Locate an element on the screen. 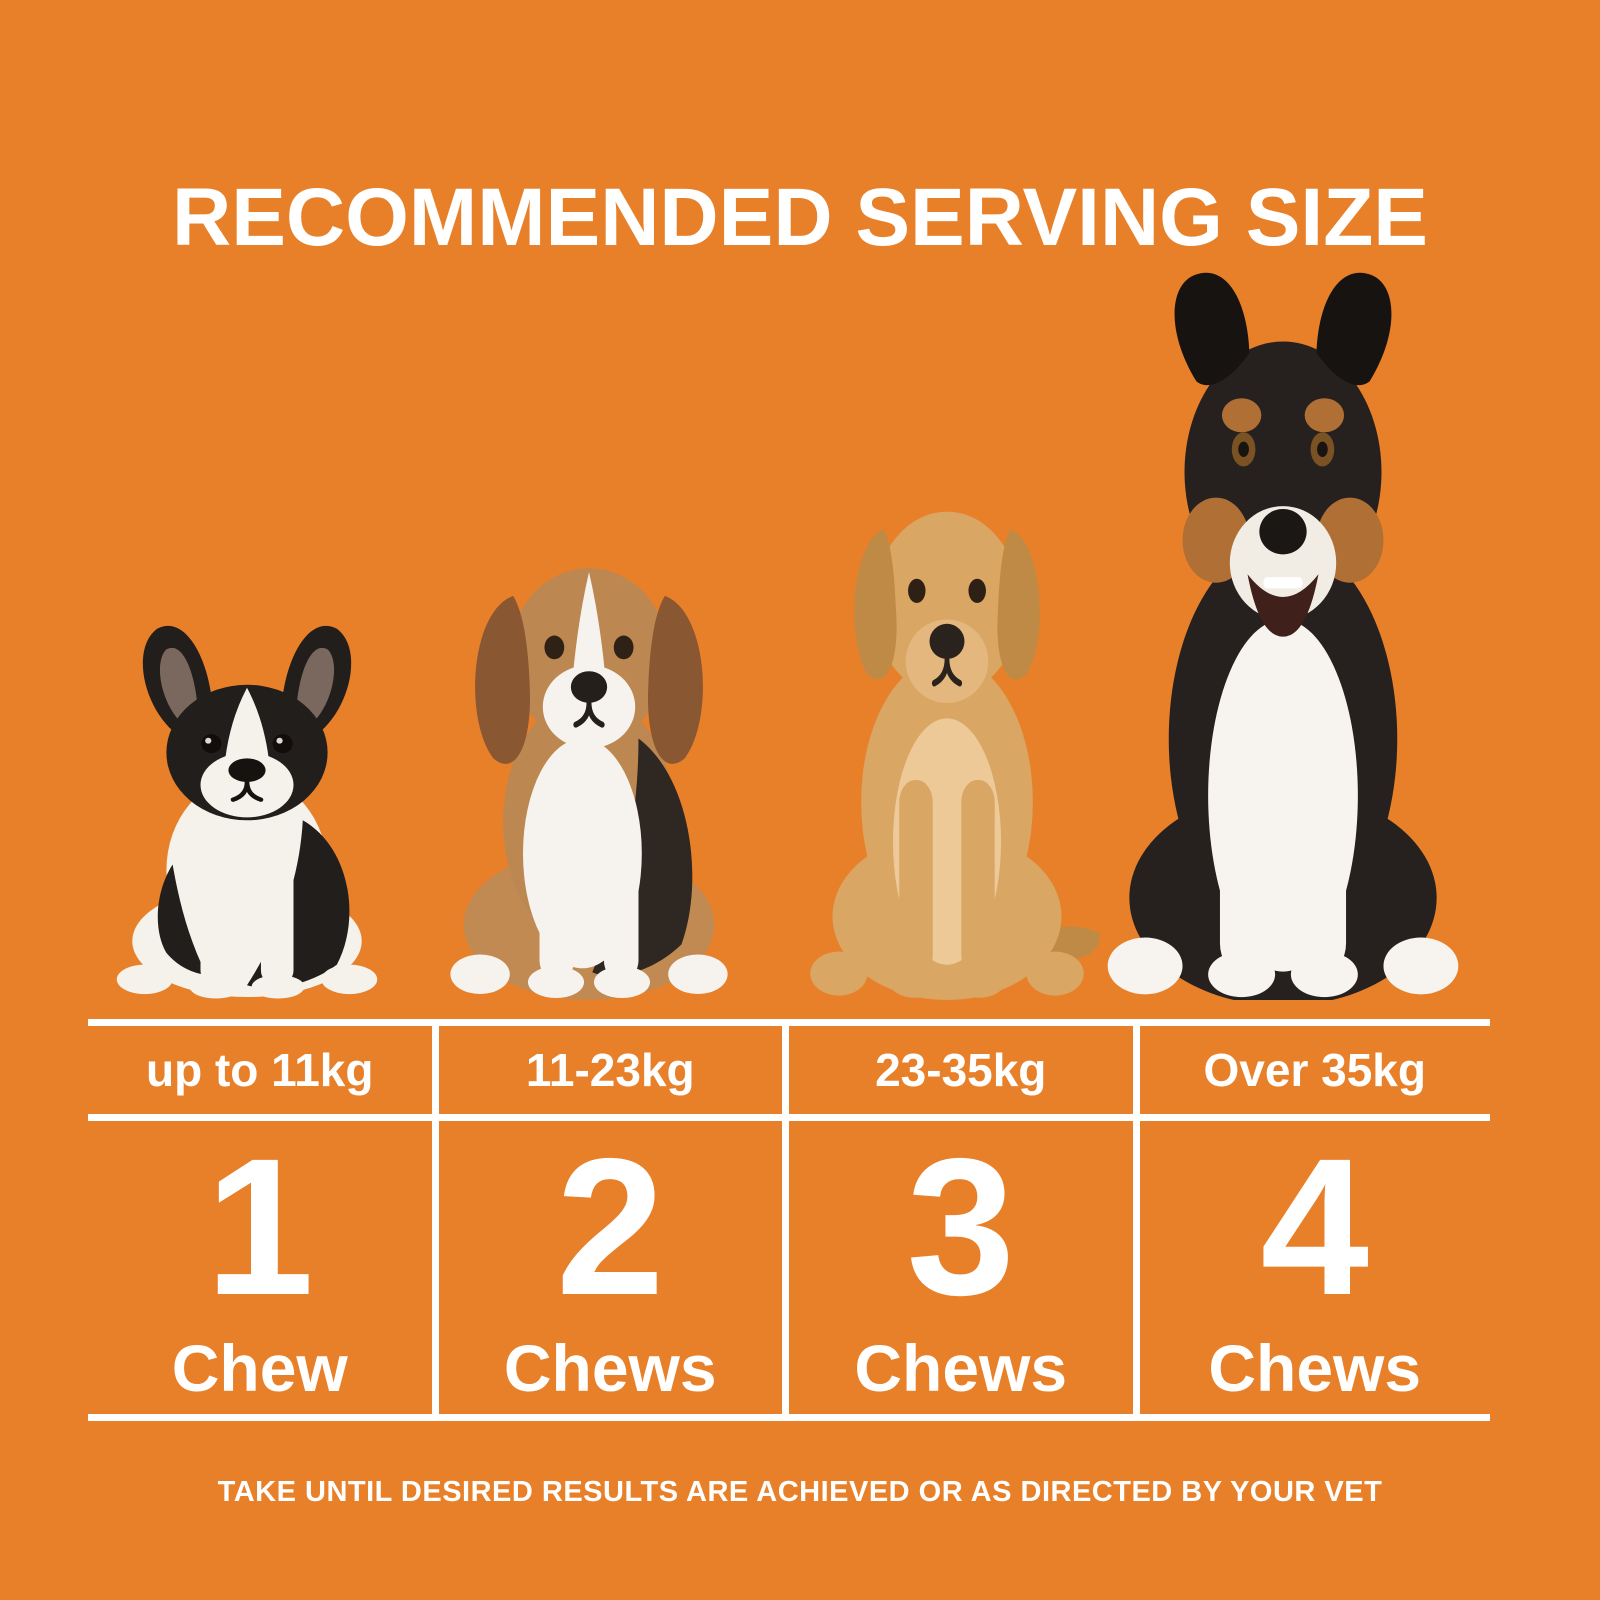 This screenshot has width=1600, height=1600. serving-cell-large: 3 Chews is located at coordinates (964, 1267).